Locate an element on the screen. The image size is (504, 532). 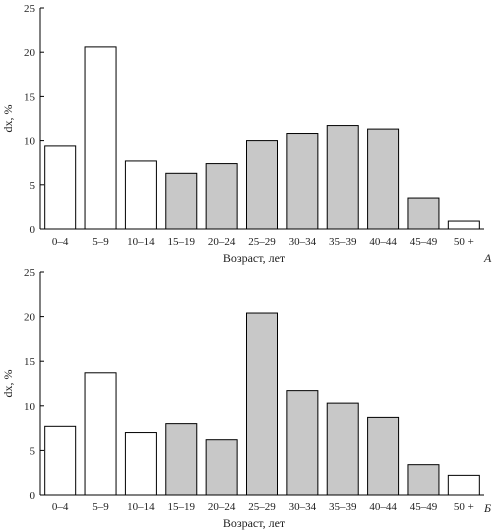
panel-label: Б is located at coordinates (487, 508).